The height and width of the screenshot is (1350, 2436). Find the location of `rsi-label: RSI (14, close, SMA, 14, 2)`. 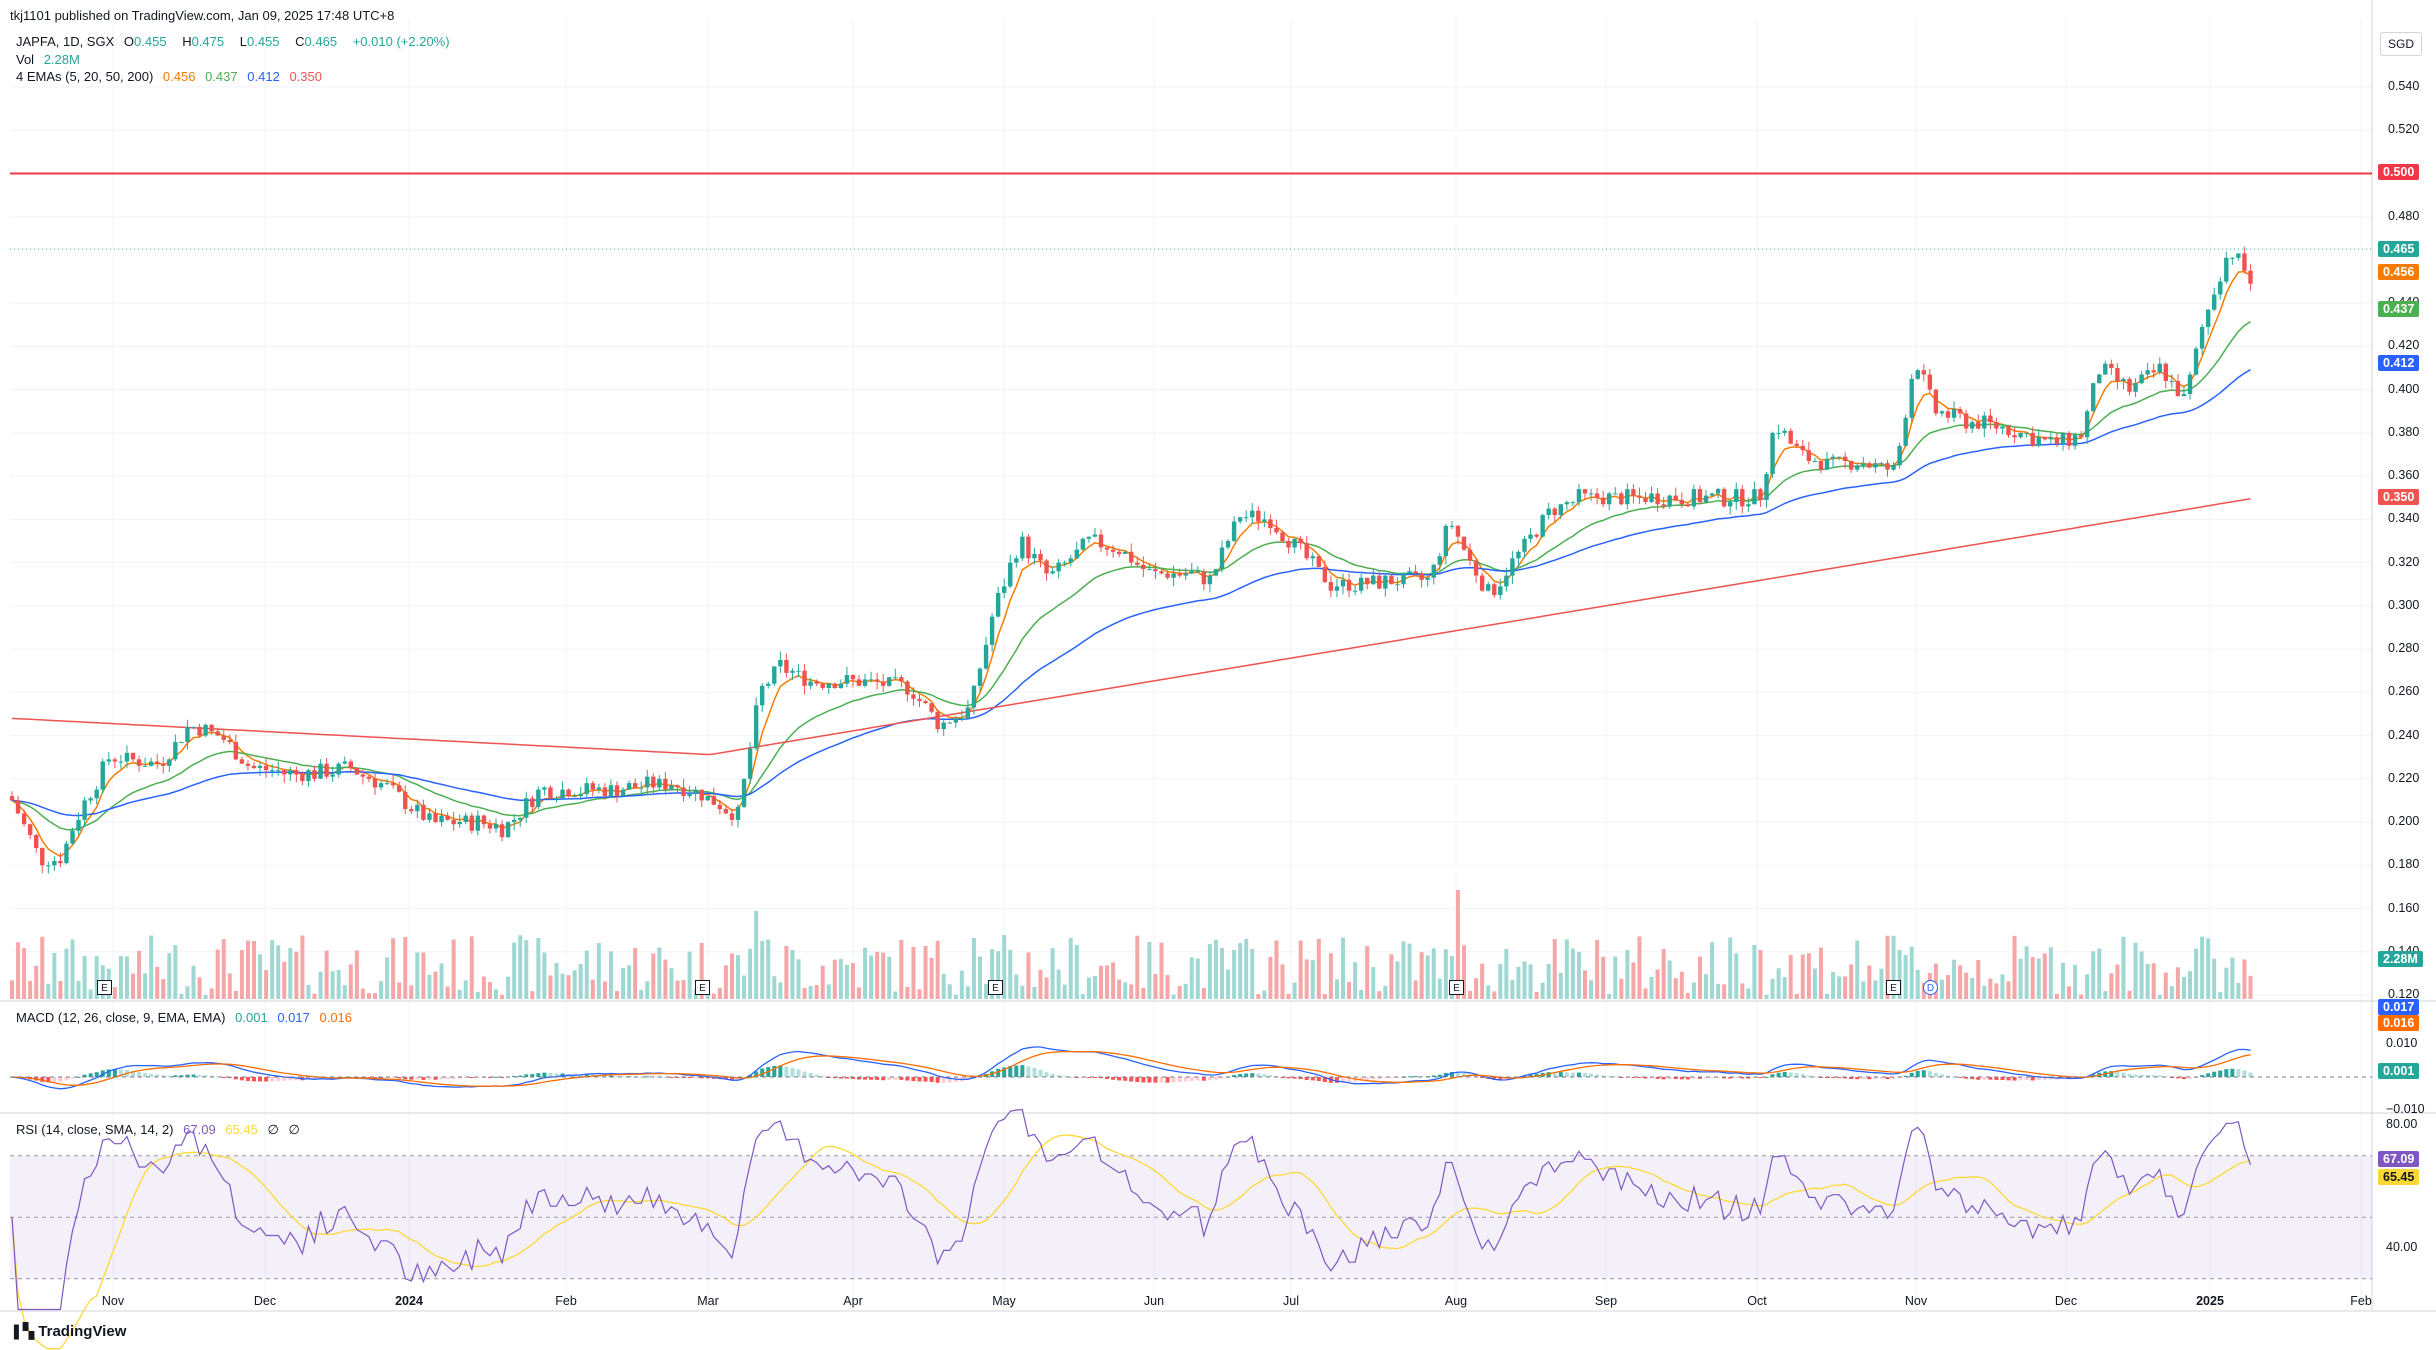

rsi-label: RSI (14, close, SMA, 14, 2) is located at coordinates (95, 1129).